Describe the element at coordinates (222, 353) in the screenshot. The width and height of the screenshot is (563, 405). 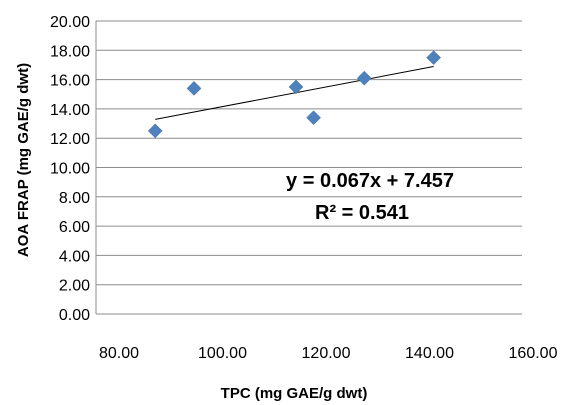
I see `x-tick-label: 100.00` at that location.